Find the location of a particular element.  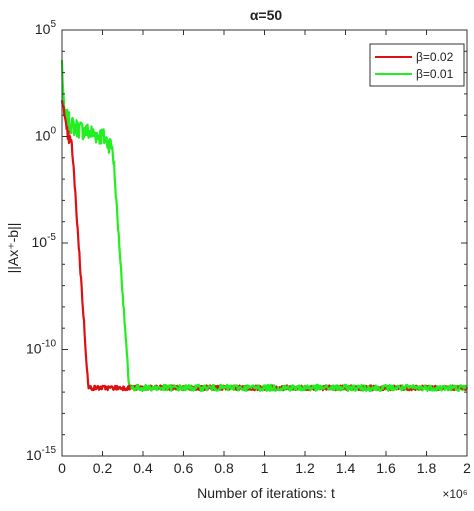

x-tick-label: 0 is located at coordinates (62, 468).